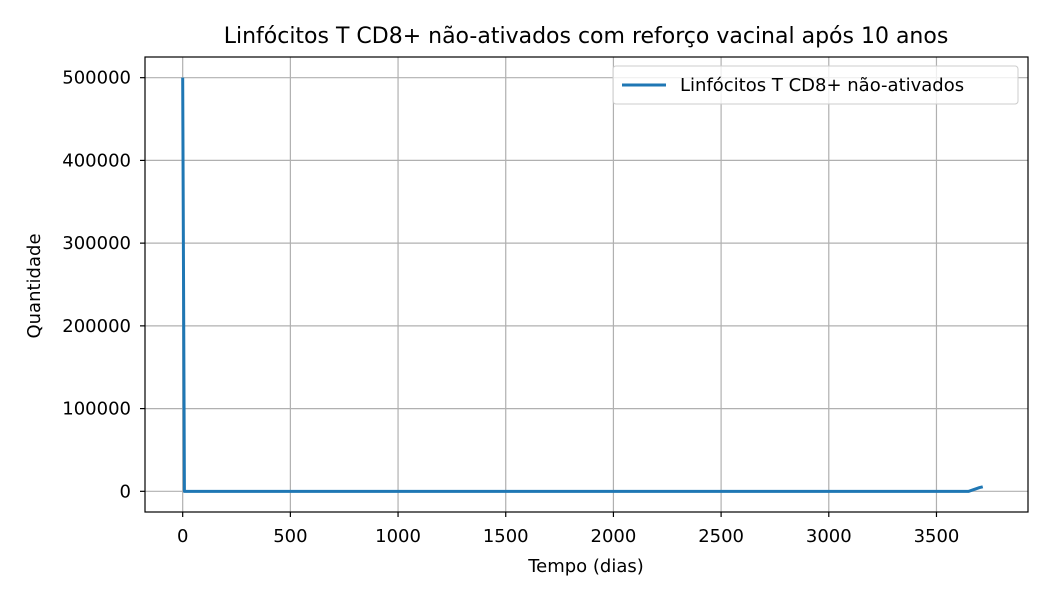  What do you see at coordinates (290, 536) in the screenshot?
I see `x-tick-label: 500` at bounding box center [290, 536].